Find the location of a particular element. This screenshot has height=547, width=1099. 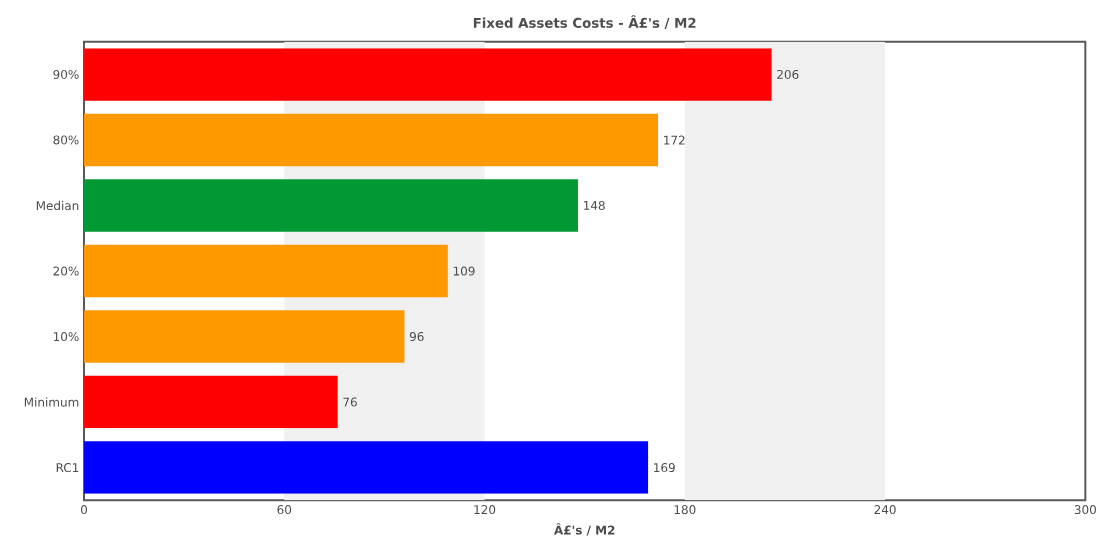

y-tick-label: 90% is located at coordinates (66, 74).